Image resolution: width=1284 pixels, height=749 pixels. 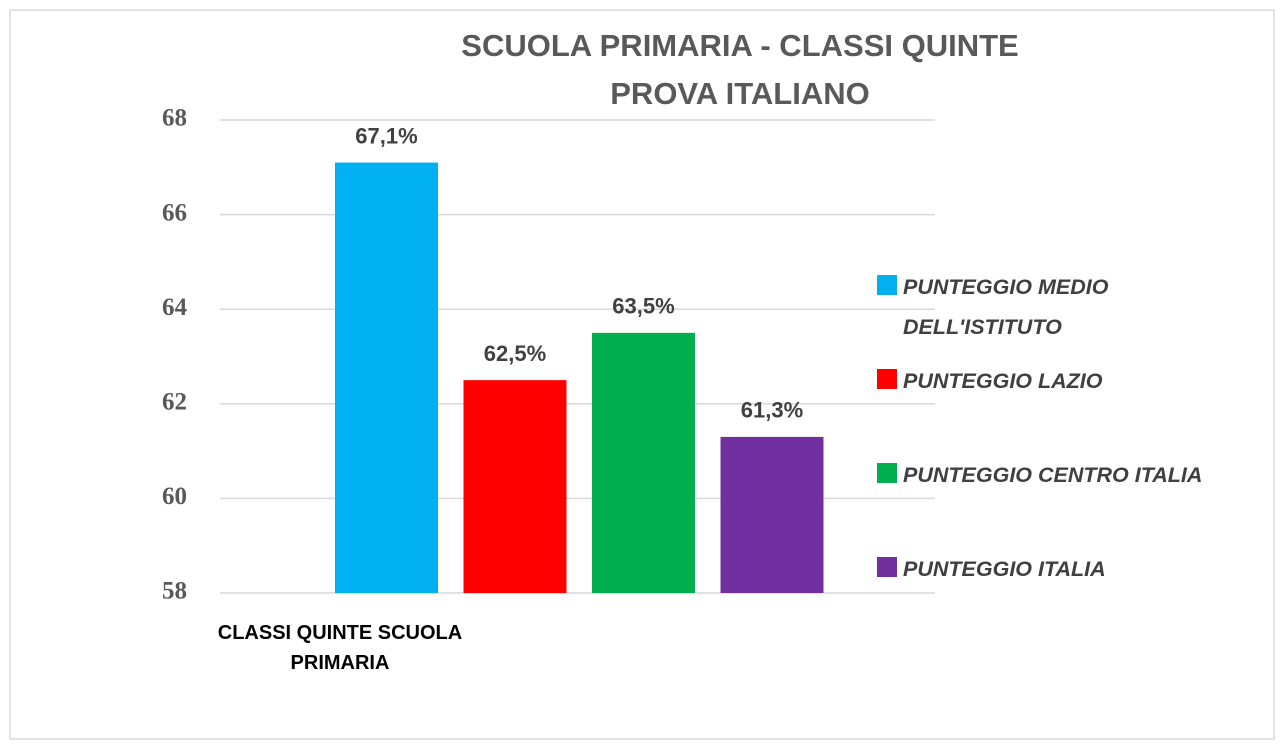 What do you see at coordinates (1003, 381) in the screenshot?
I see `legend-label: PUNTEGGIO LAZIO` at bounding box center [1003, 381].